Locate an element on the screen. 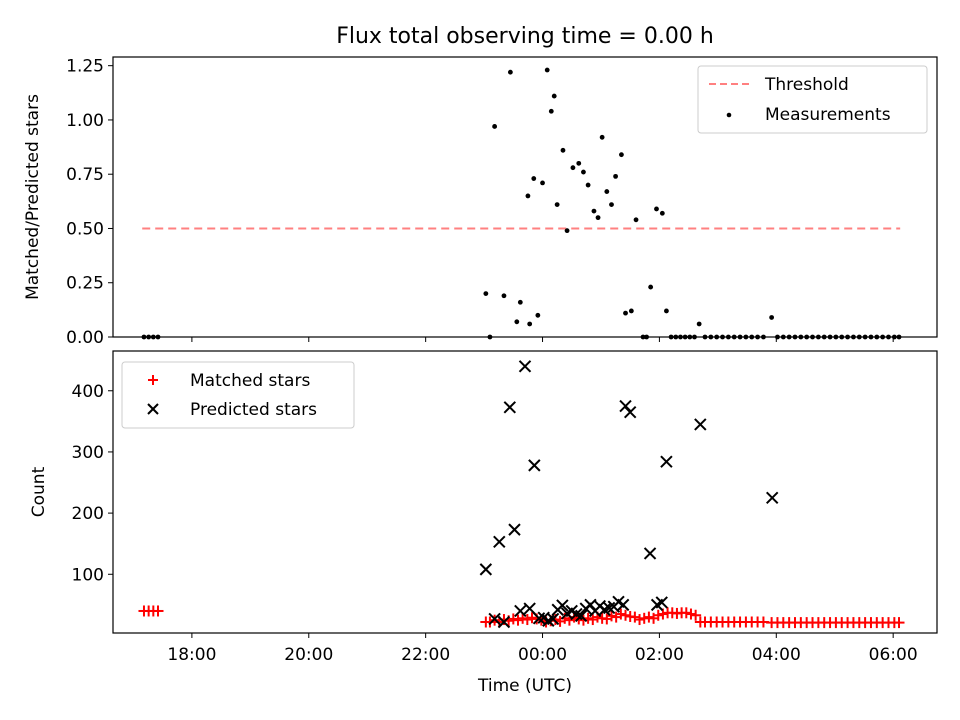 The width and height of the screenshot is (960, 720). threshold-legend-label: Threshold is located at coordinates (806, 85).